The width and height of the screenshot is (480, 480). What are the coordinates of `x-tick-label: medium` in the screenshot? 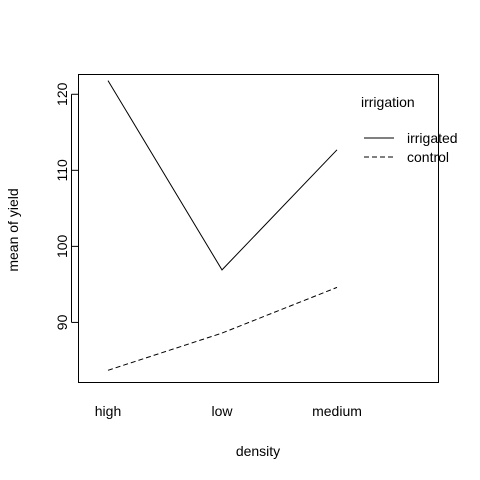 It's located at (337, 411).